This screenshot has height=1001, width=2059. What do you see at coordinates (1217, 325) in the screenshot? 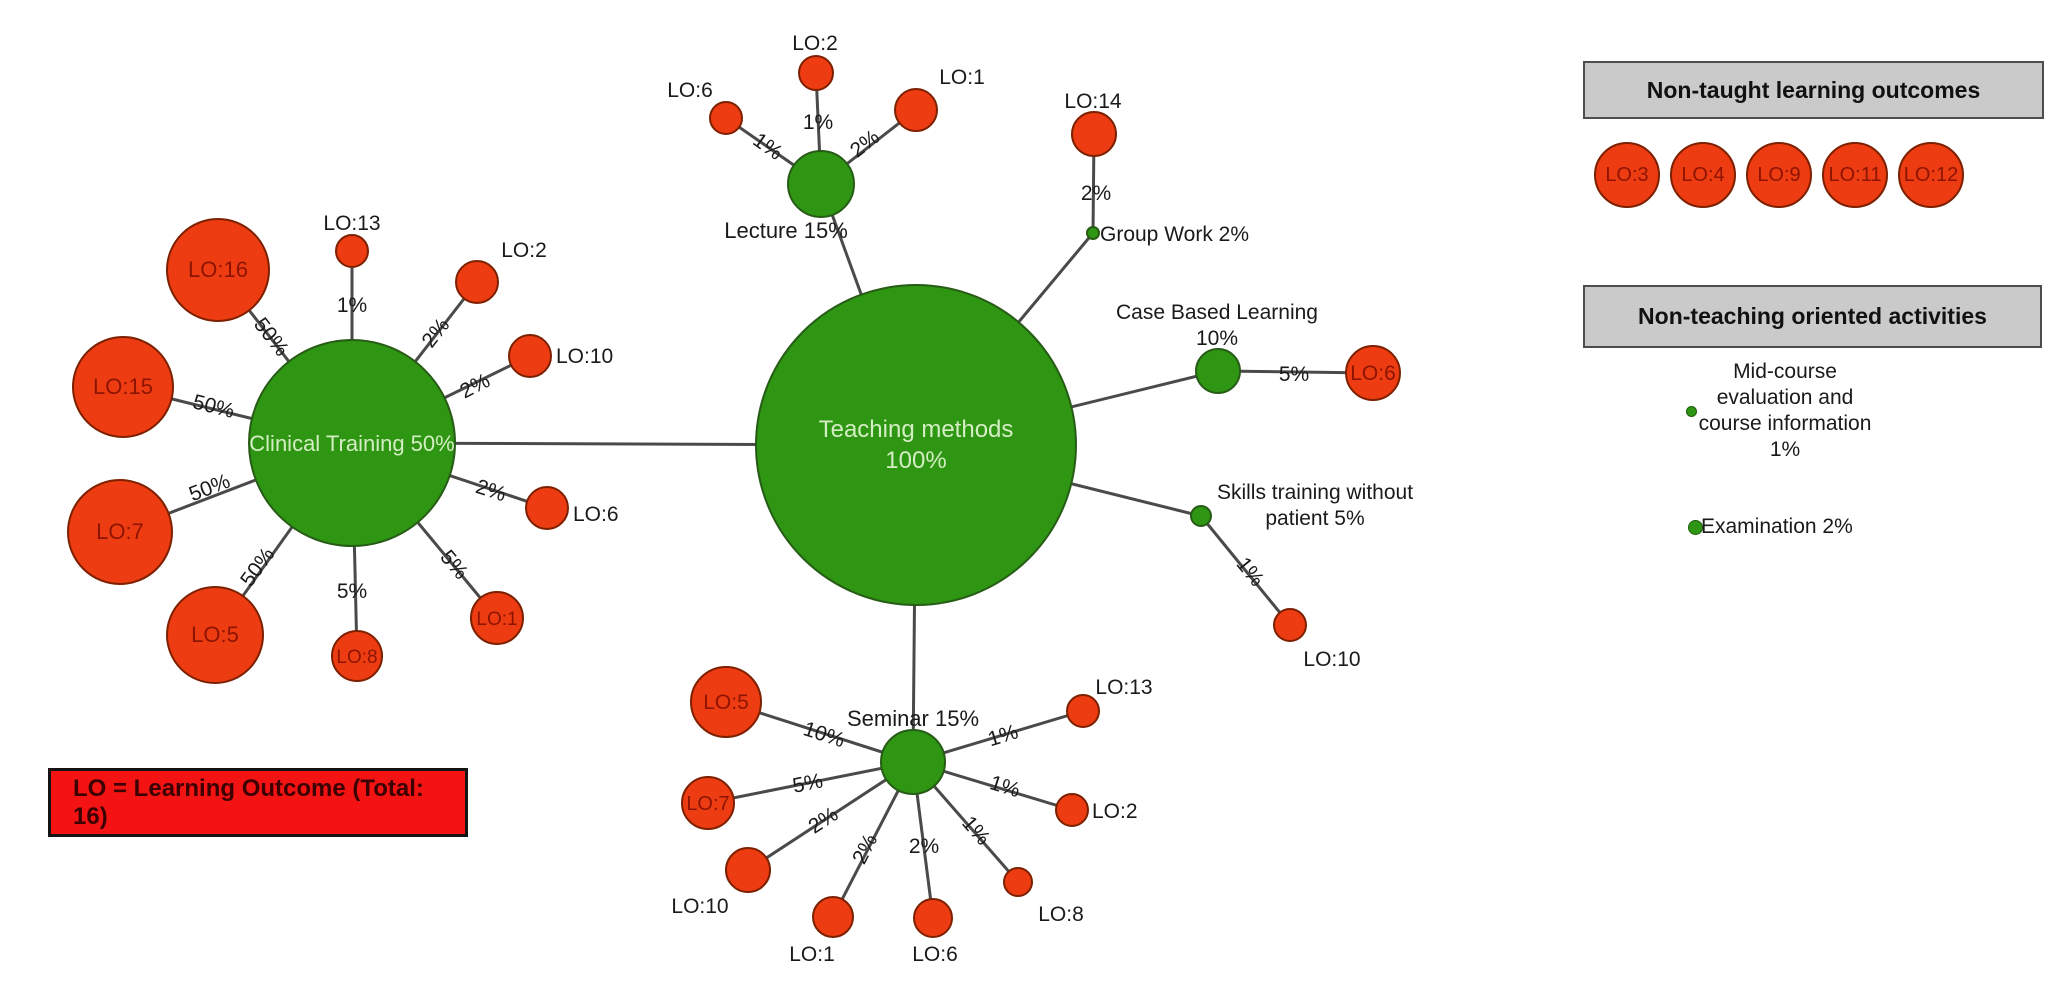
I see `case-based-learning-label: Case Based Learning 10%` at bounding box center [1217, 325].